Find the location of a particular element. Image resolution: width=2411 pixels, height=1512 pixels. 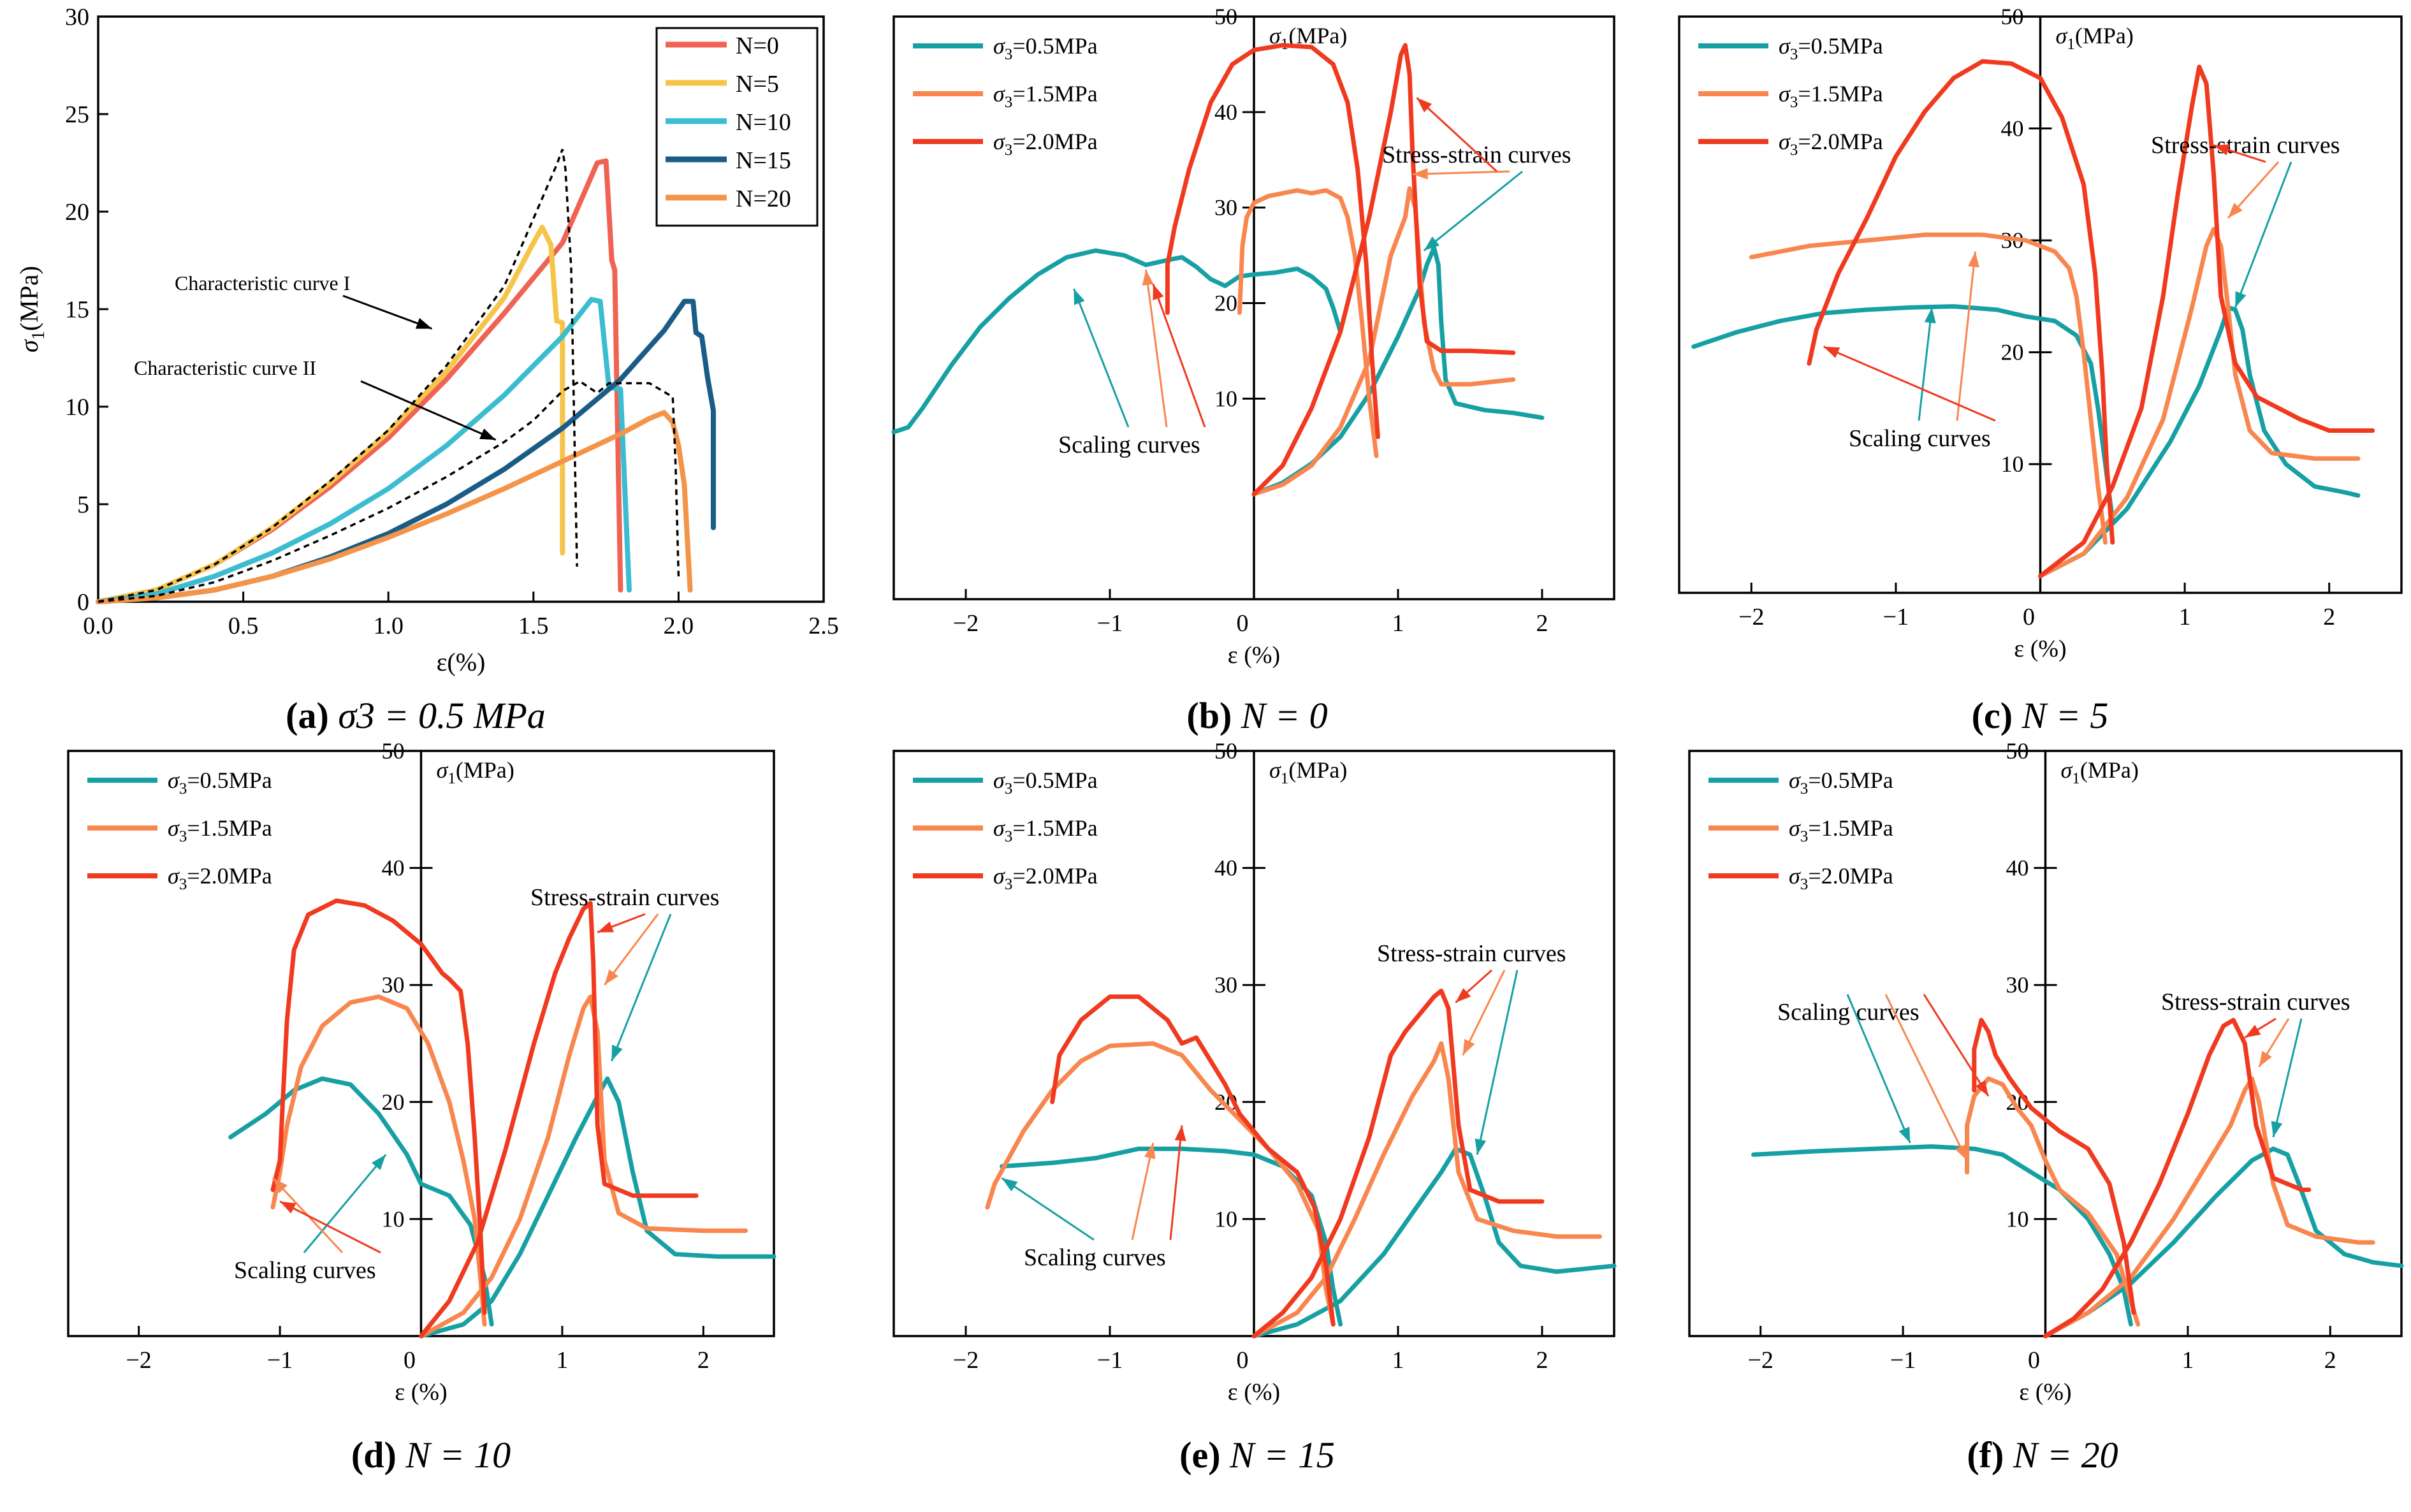

panel-caption: (e) N = 15 is located at coordinates (1257, 1455).